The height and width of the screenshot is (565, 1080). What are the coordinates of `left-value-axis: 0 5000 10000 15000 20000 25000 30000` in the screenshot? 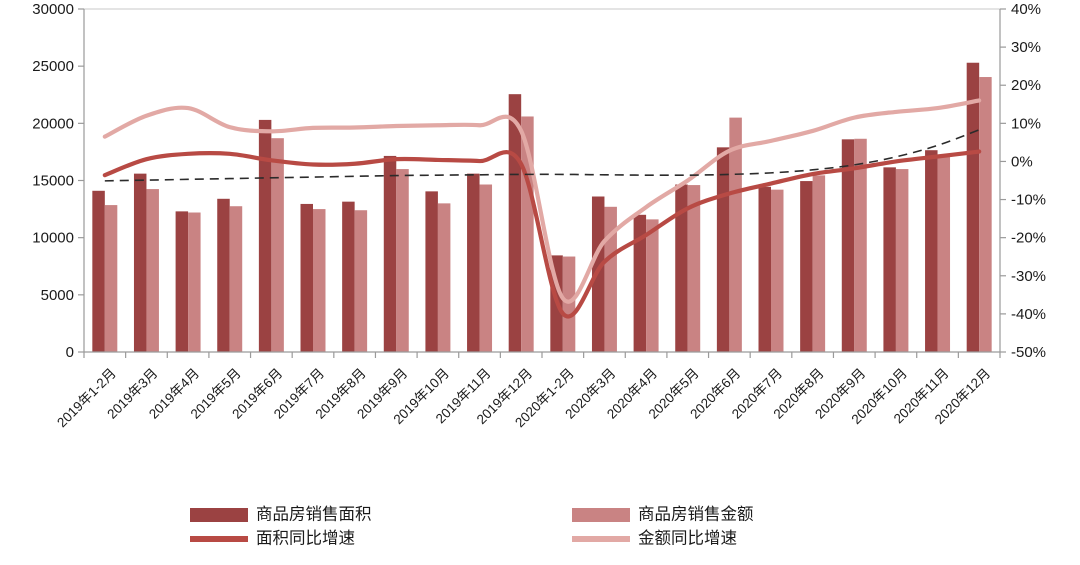 It's located at (58, 181).